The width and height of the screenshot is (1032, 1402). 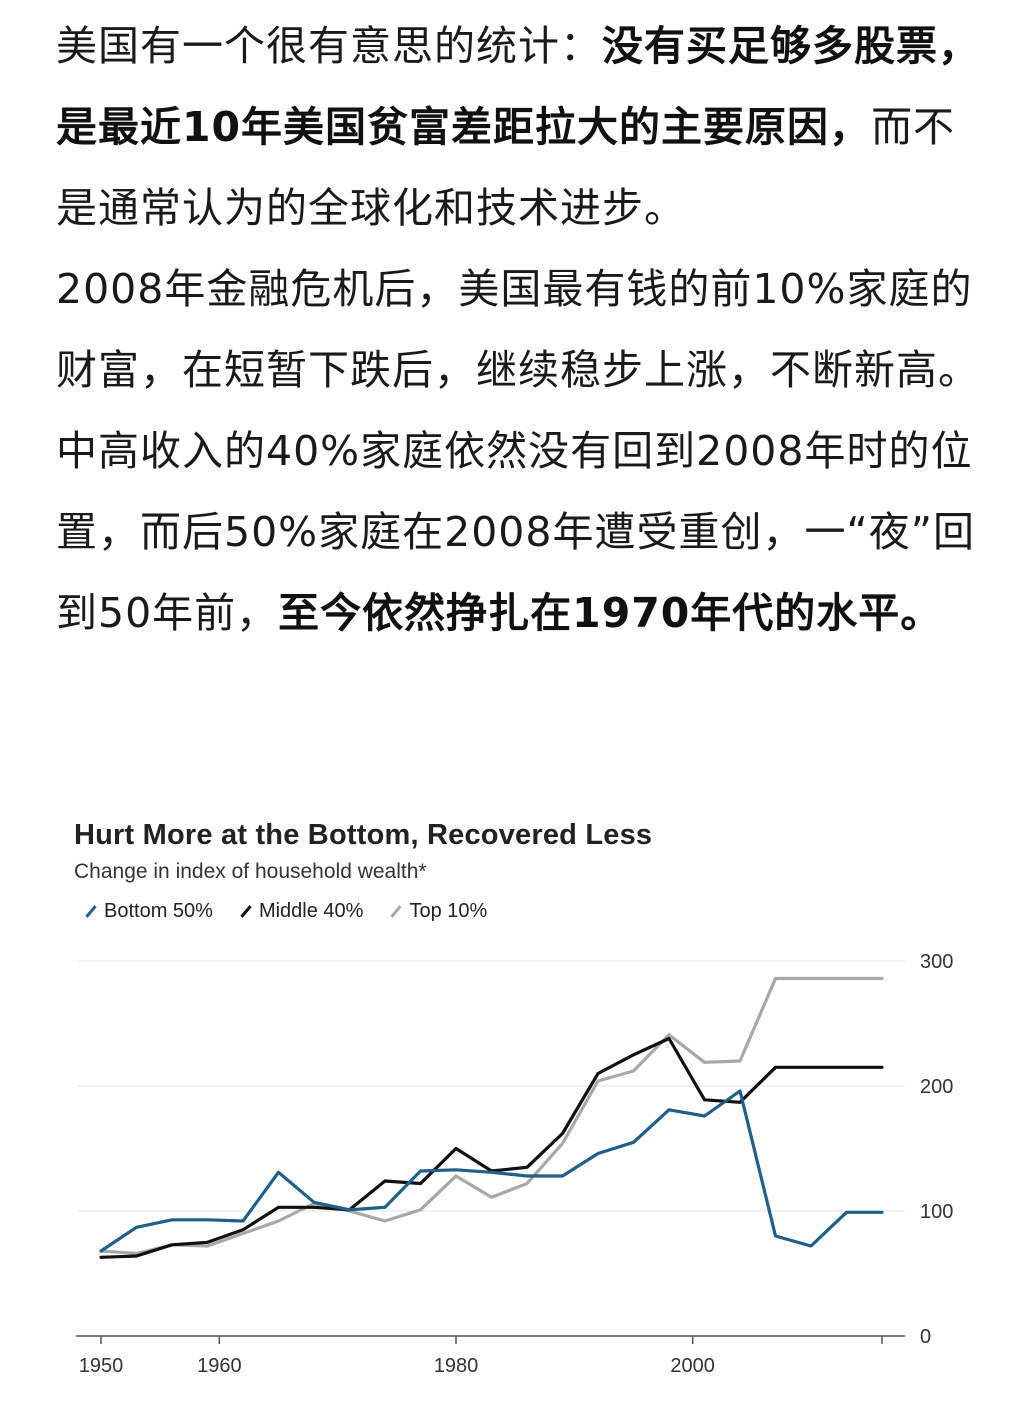 I want to click on legend-label-2: Top 10%, so click(x=448, y=911).